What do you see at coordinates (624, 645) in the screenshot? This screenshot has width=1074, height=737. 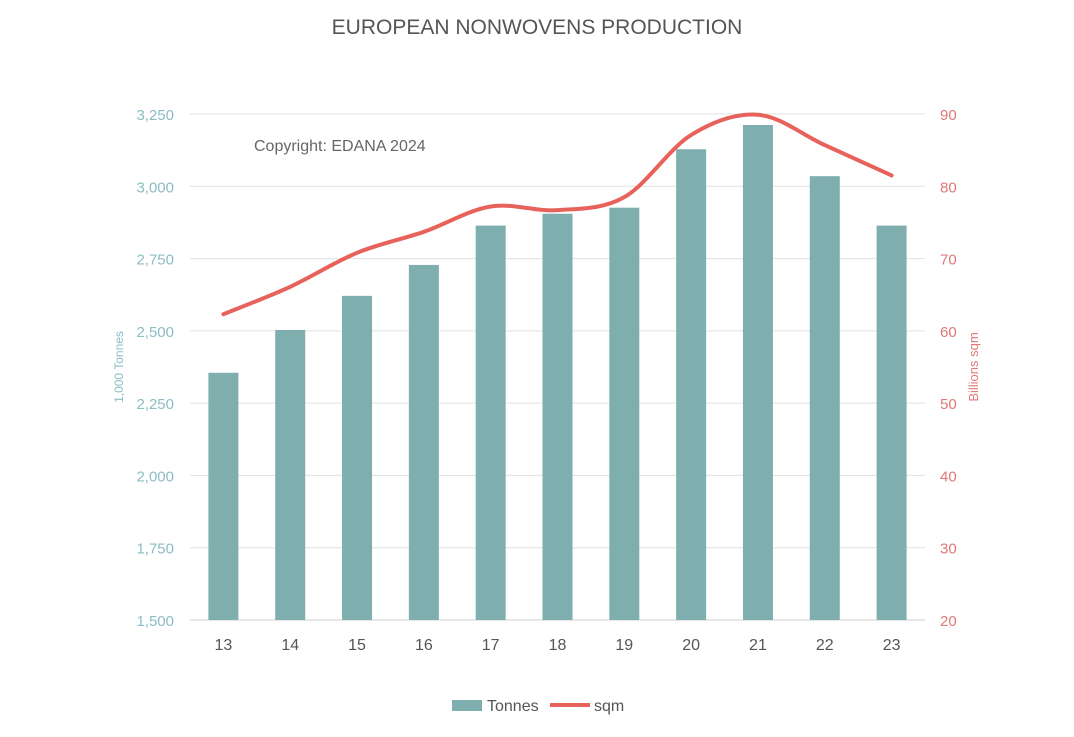 I see `x-tick-label: 19` at bounding box center [624, 645].